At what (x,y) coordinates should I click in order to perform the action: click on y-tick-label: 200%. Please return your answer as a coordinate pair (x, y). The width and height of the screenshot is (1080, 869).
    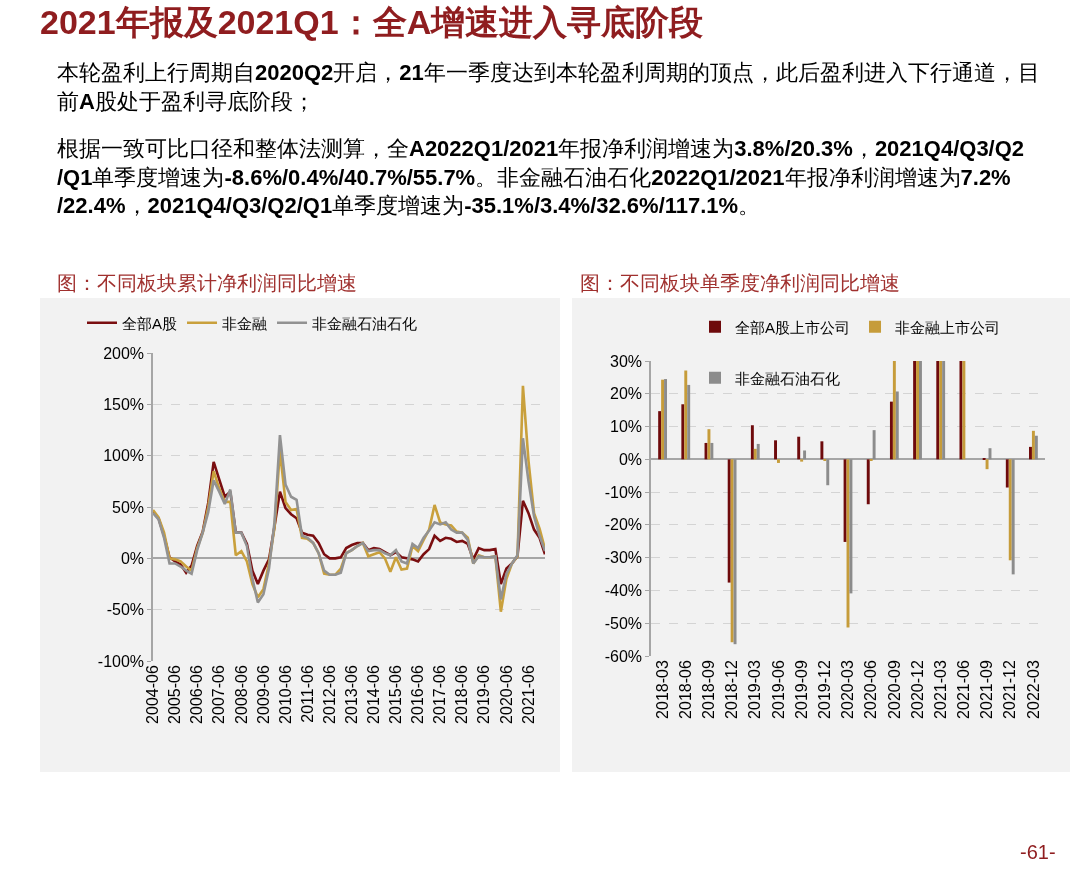
    Looking at the image, I should click on (124, 353).